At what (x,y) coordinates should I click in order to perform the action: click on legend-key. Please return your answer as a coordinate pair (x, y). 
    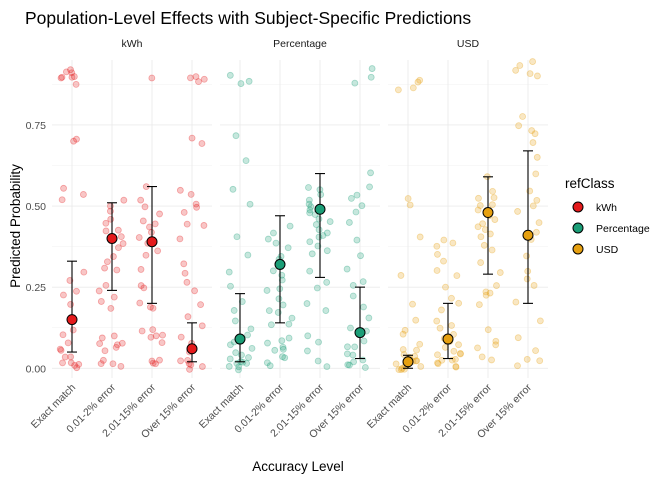
    Looking at the image, I should click on (578, 207).